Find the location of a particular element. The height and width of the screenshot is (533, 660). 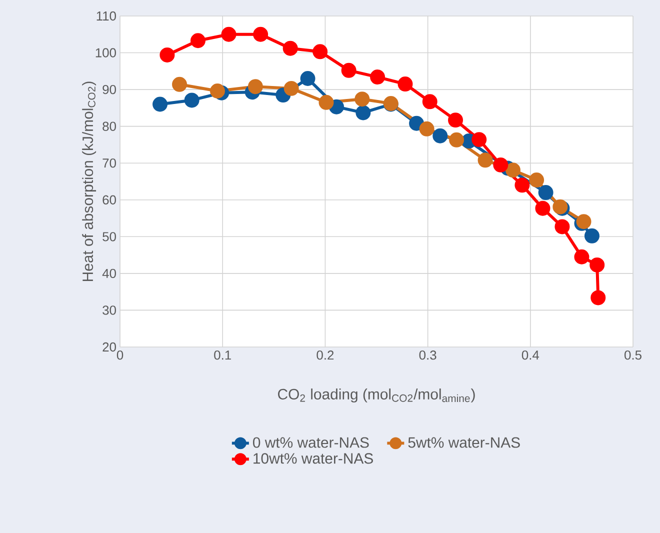

x-axis-title: CO$_{2}$ loading (mol$_{CO2}$/mol$_{amine}$) is located at coordinates (376, 395).